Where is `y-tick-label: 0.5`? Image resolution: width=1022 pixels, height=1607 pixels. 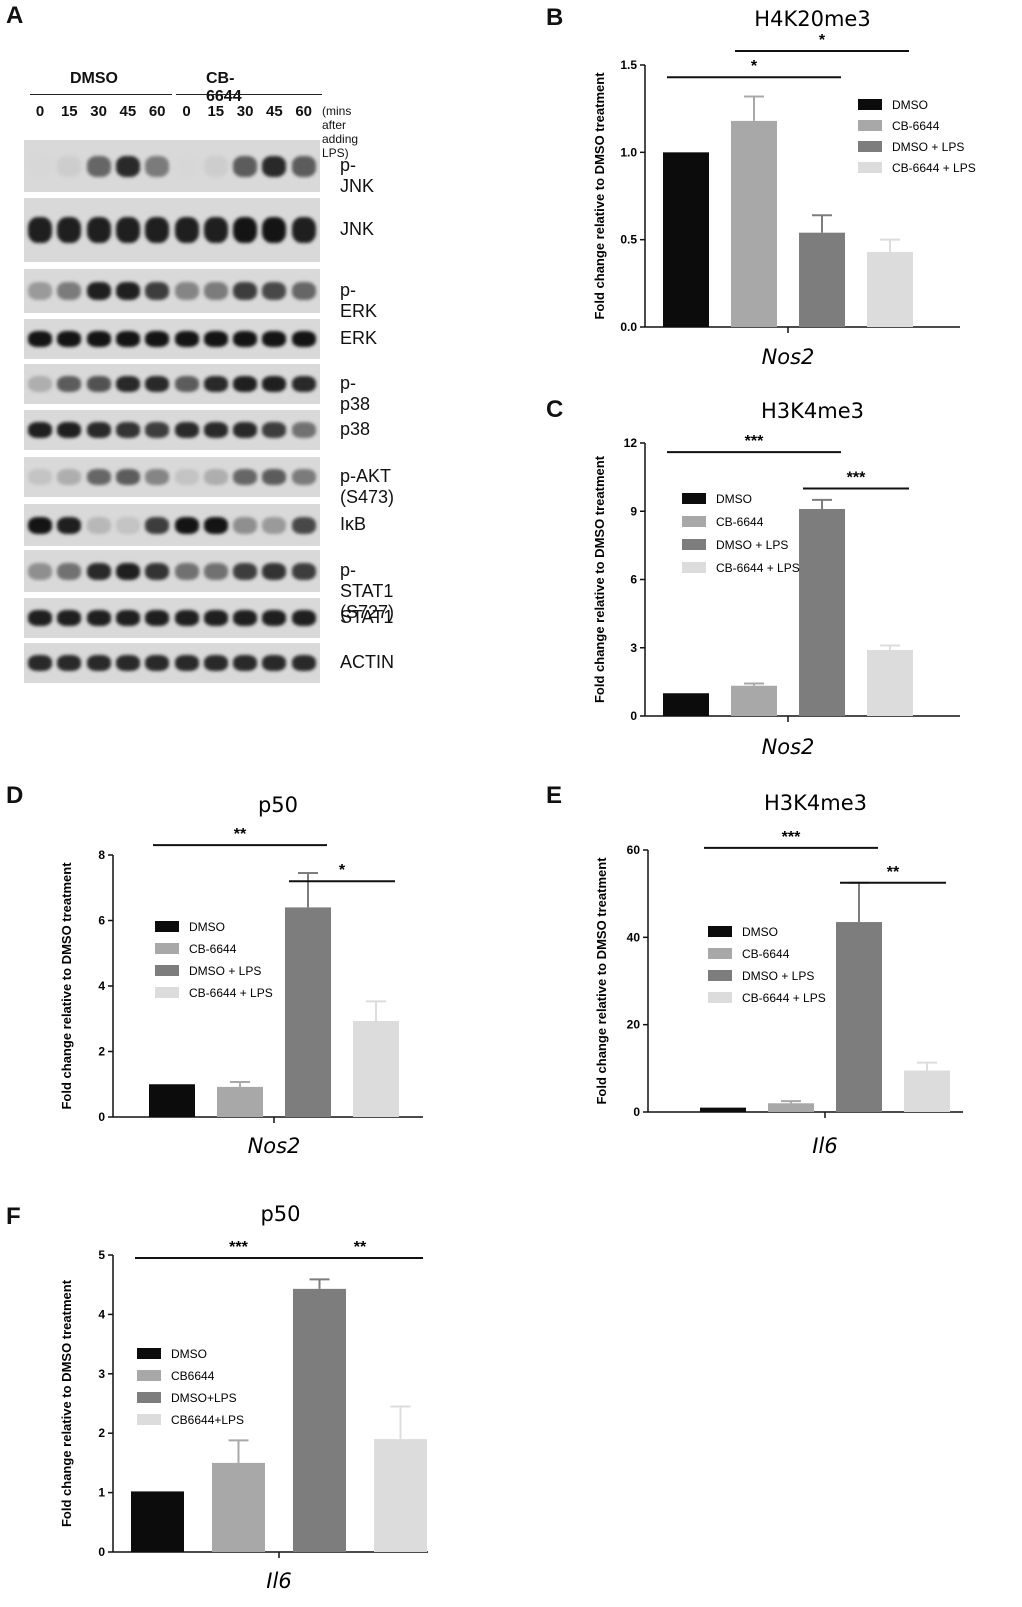
y-tick-label: 0.5 is located at coordinates (628, 240).